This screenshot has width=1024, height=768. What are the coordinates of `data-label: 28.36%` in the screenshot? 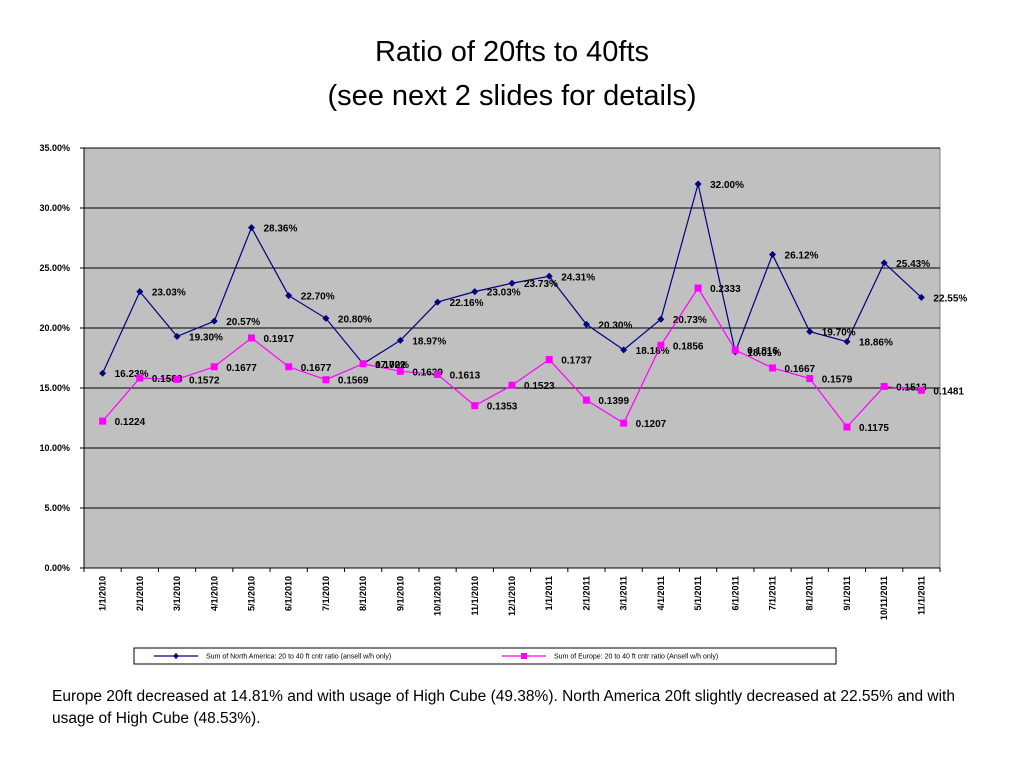 It's located at (280, 229).